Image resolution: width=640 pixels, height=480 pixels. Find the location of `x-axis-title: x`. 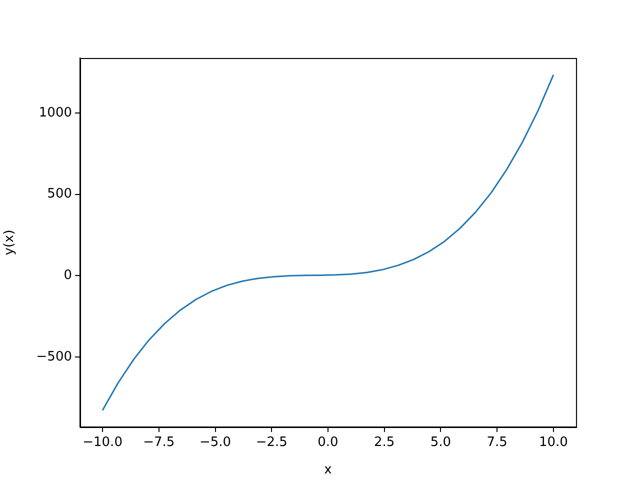

x-axis-title: x is located at coordinates (328, 470).